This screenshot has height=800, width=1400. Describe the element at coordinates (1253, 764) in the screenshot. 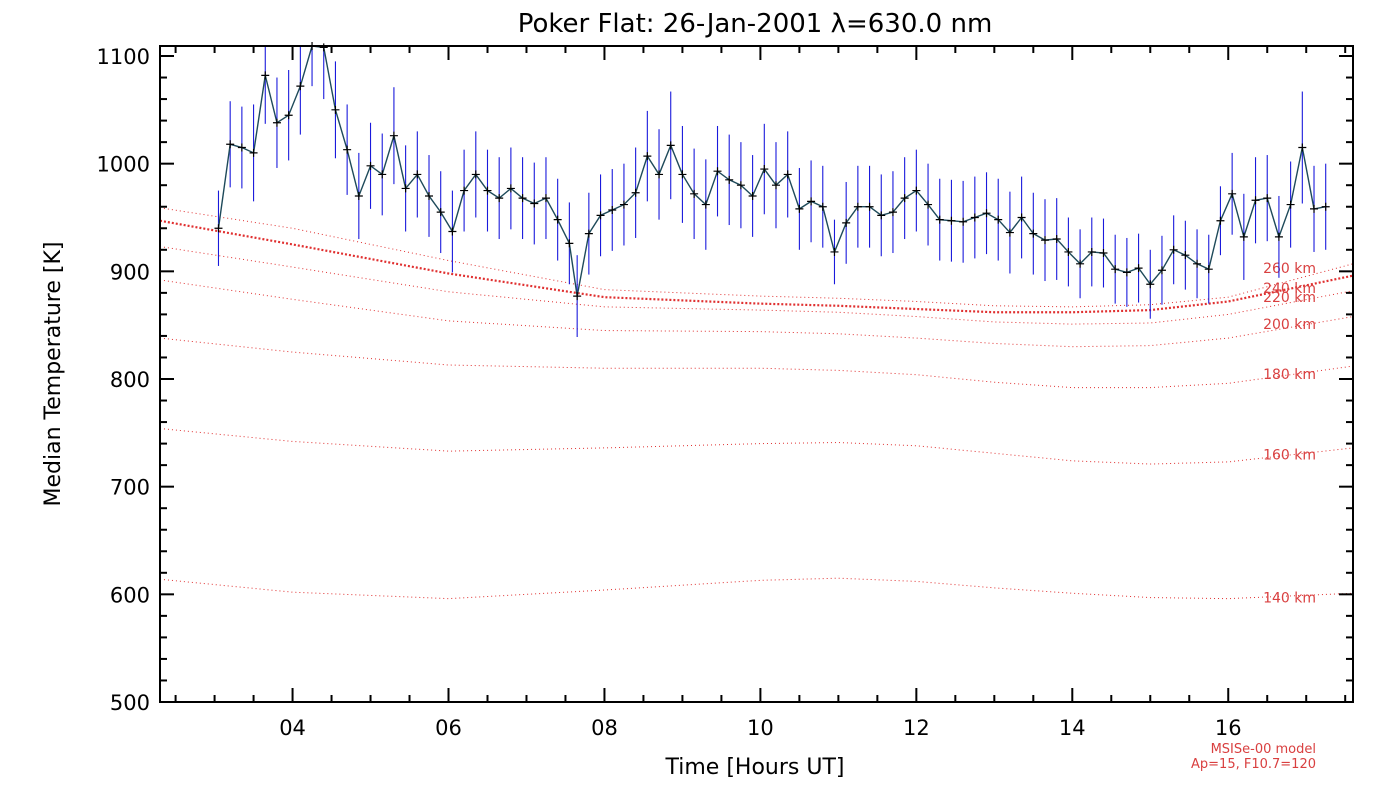

I see `model-note-line-2: Ap=15, F10.7=120` at that location.